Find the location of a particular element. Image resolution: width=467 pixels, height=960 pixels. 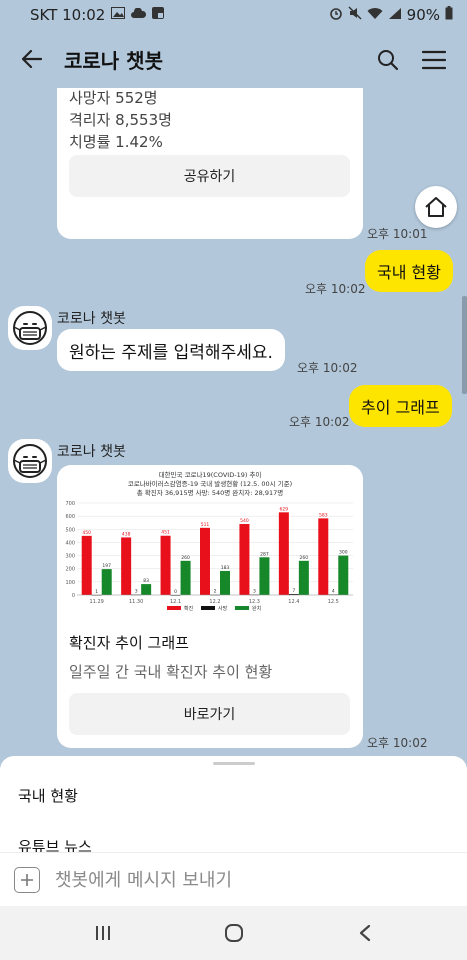

share-button: 공유하기 is located at coordinates (209, 176).